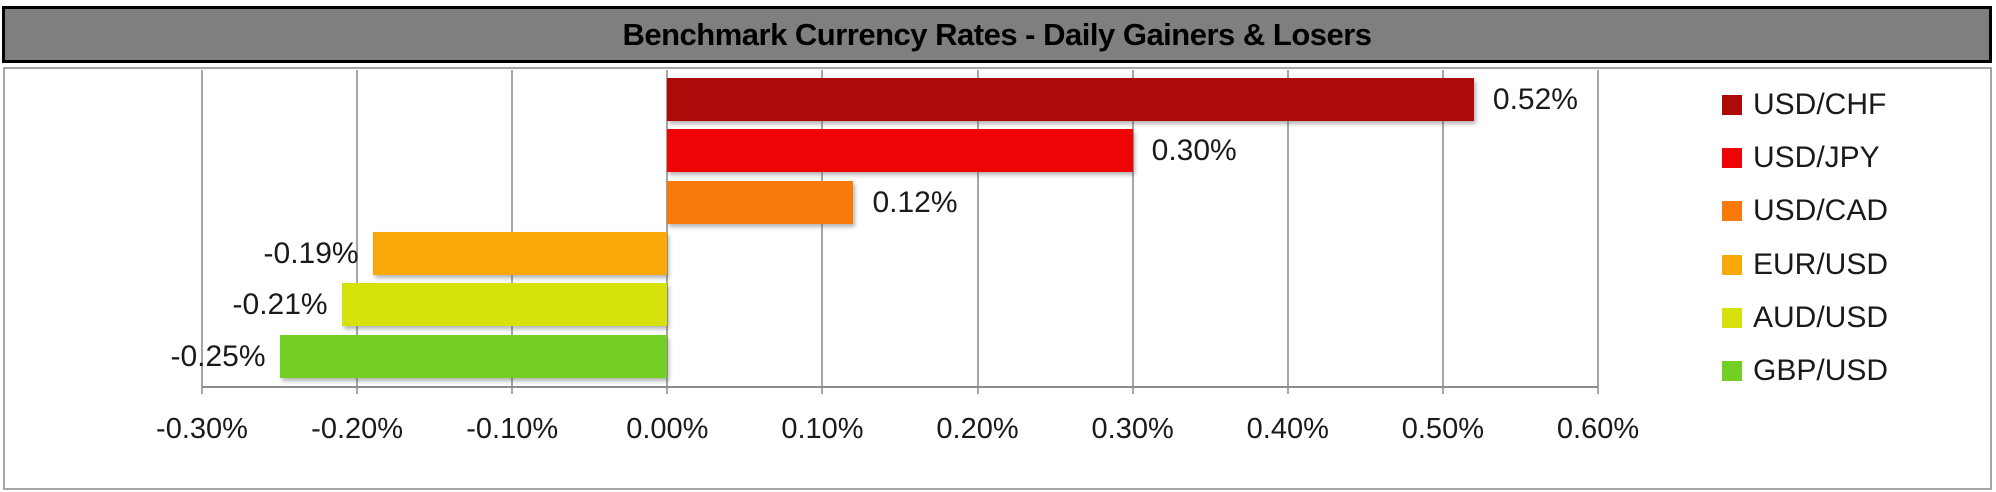 Image resolution: width=1996 pixels, height=492 pixels. I want to click on bar-value-label: 0.12%, so click(915, 202).